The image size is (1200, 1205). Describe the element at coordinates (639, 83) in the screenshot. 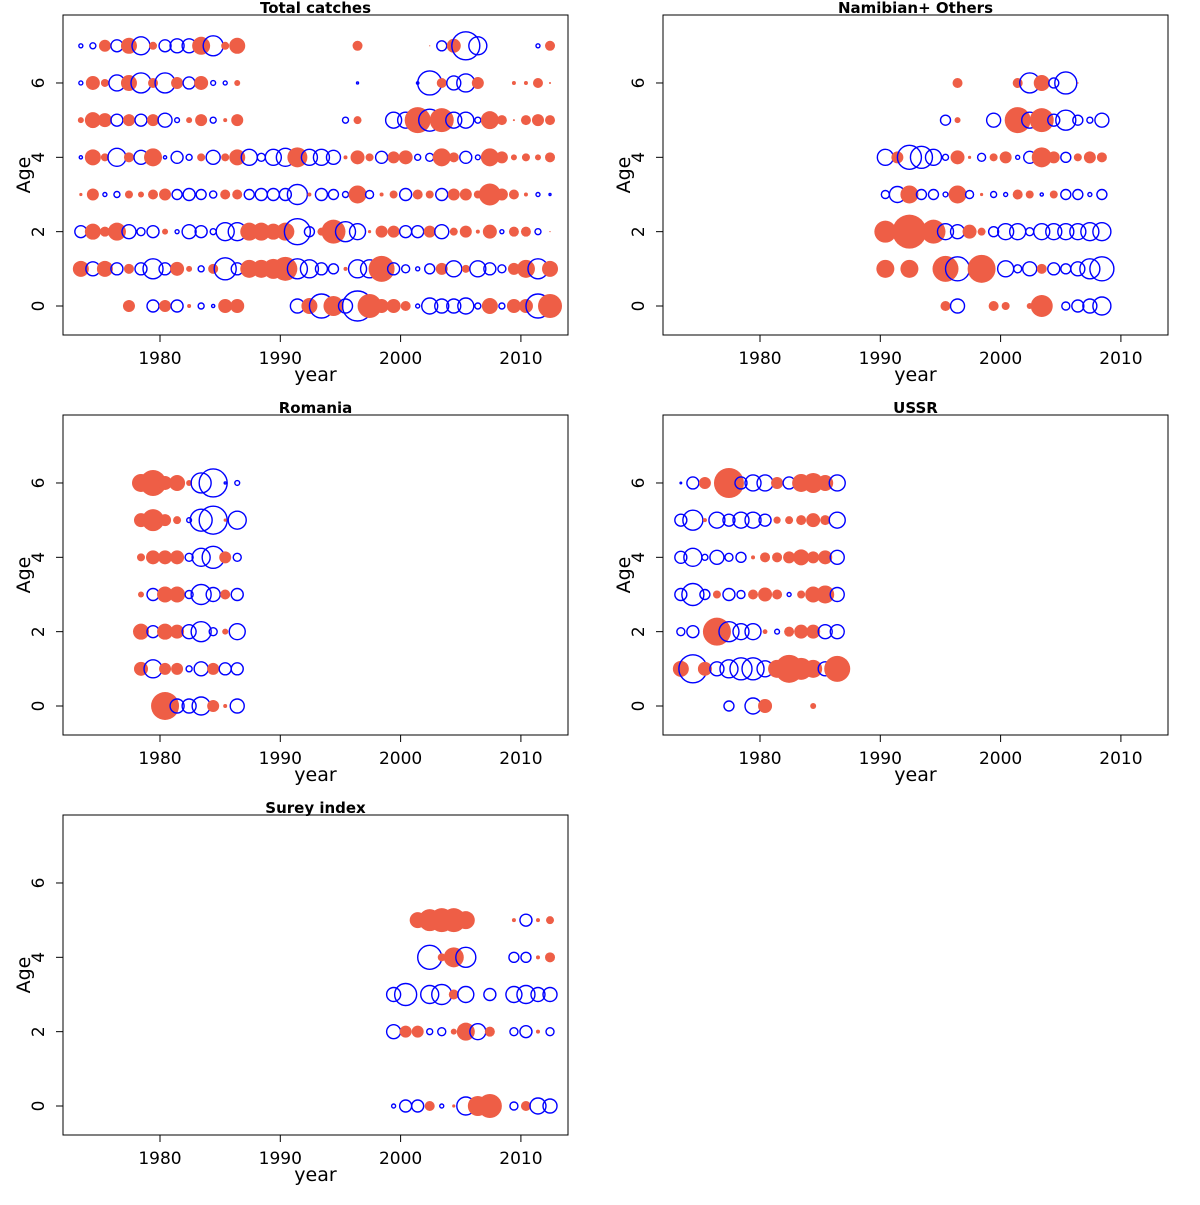

I see `y-tick-label: 6` at that location.